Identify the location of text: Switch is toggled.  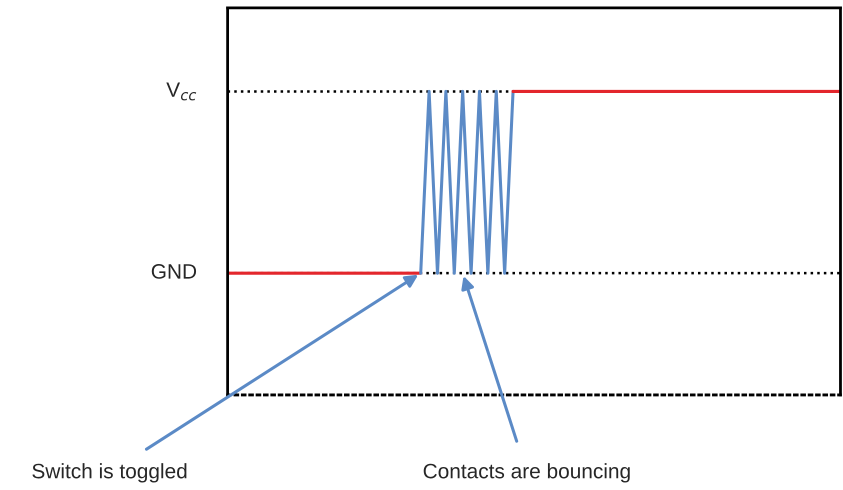
(109, 473).